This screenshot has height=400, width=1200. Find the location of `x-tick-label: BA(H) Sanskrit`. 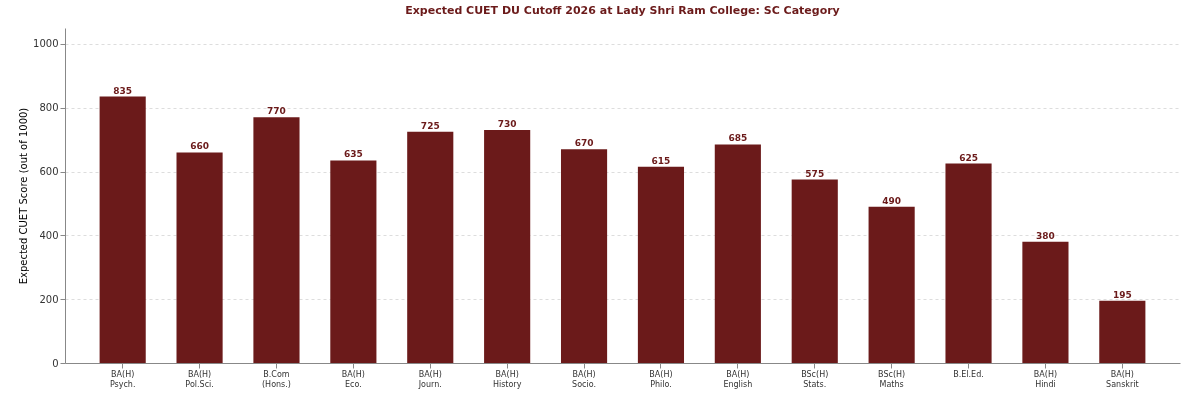

x-tick-label: BA(H) Sanskrit is located at coordinates (1122, 379).